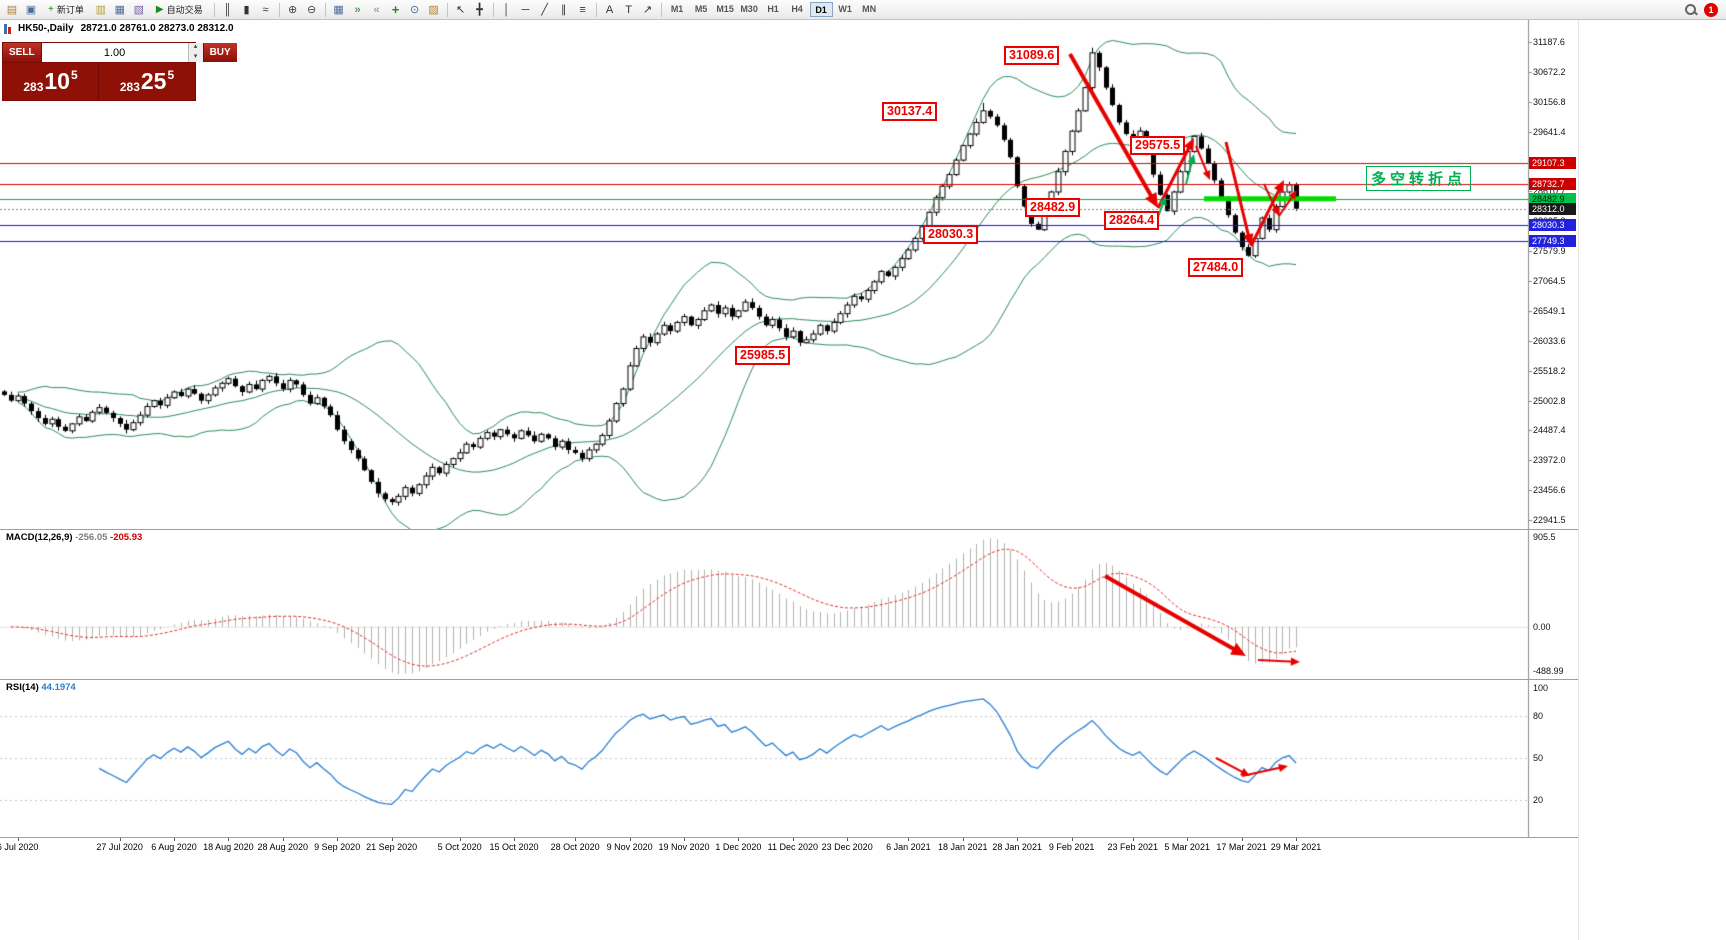 The image size is (1726, 940). Describe the element at coordinates (525, 9) in the screenshot. I see `horizontal-line-icon: ─` at that location.